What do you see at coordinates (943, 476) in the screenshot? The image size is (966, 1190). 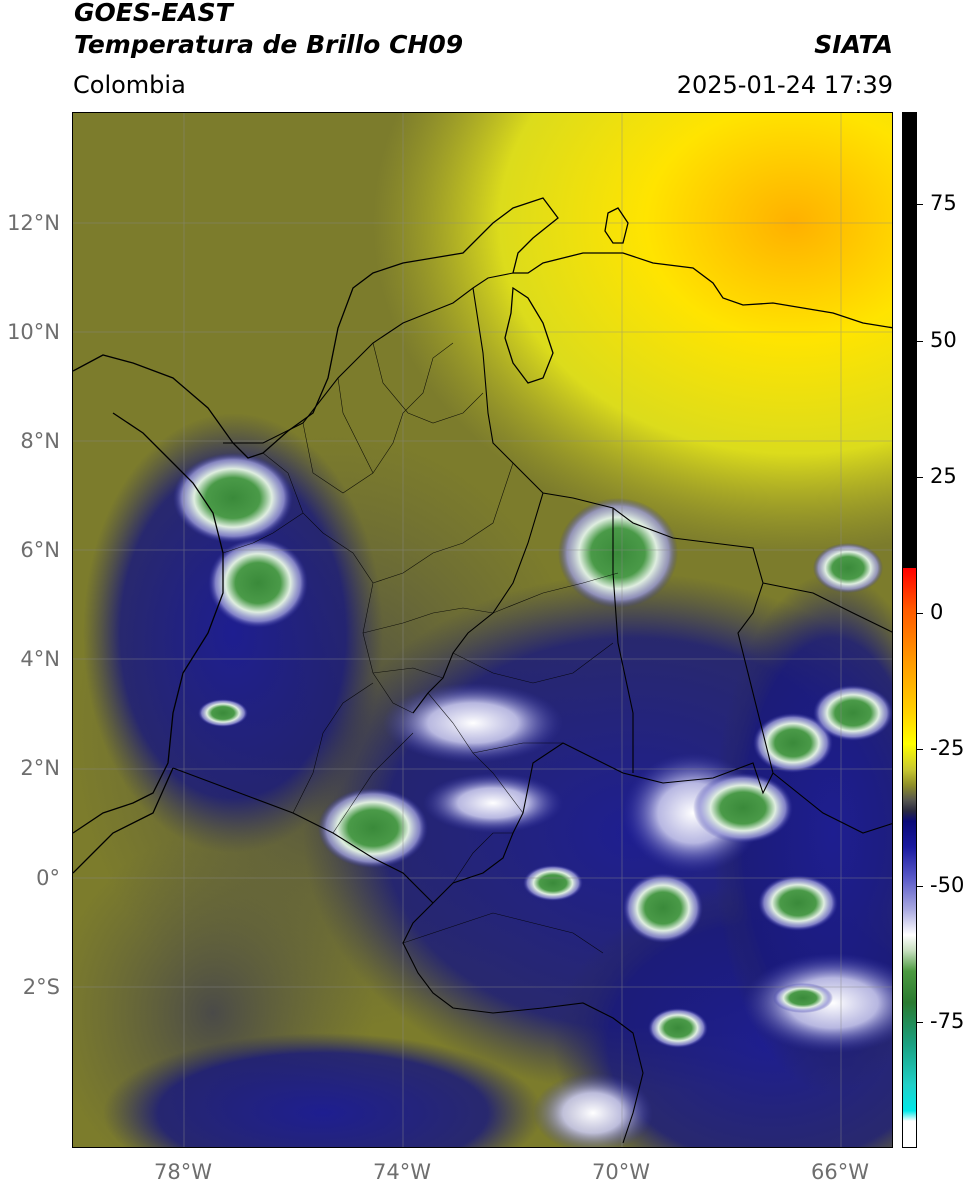 I see `colorbar-label: 25` at bounding box center [943, 476].